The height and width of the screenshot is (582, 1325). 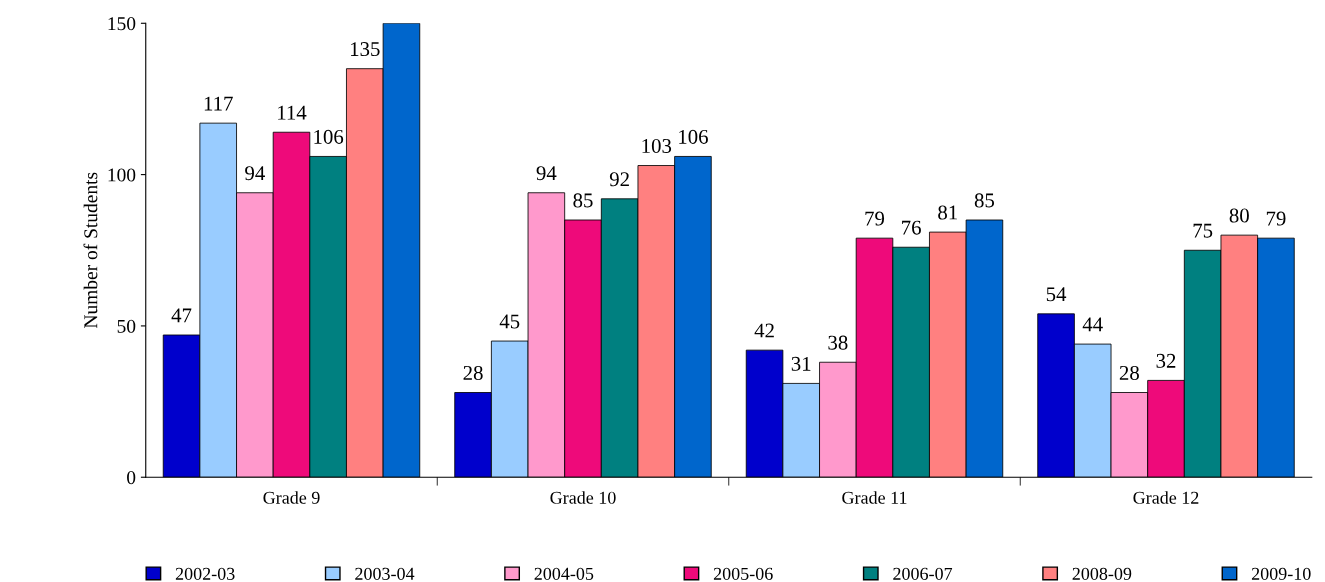 What do you see at coordinates (1166, 360) in the screenshot?
I see `data-label: 32` at bounding box center [1166, 360].